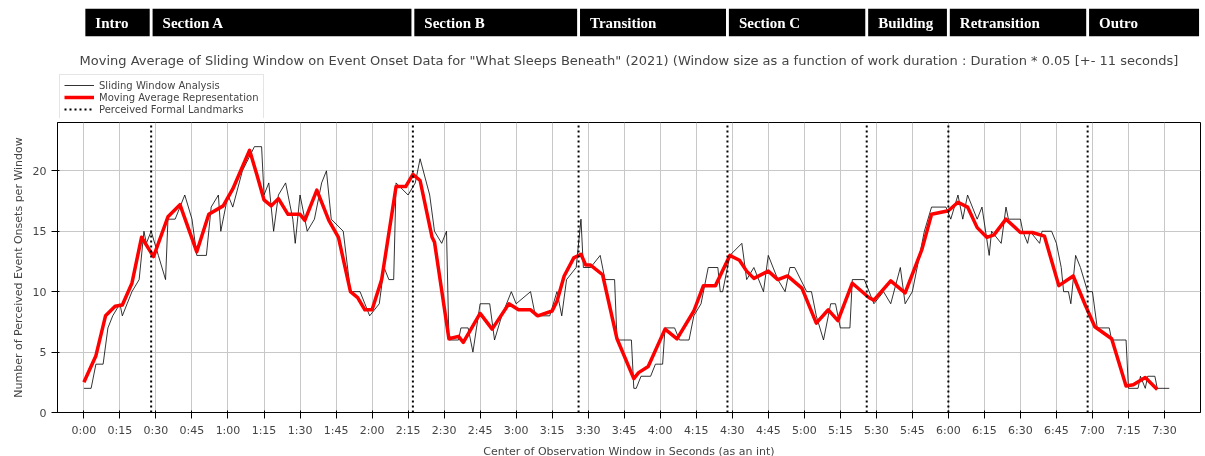 This screenshot has width=1205, height=456. I want to click on legend-label: Sliding Window Analysis, so click(159, 85).